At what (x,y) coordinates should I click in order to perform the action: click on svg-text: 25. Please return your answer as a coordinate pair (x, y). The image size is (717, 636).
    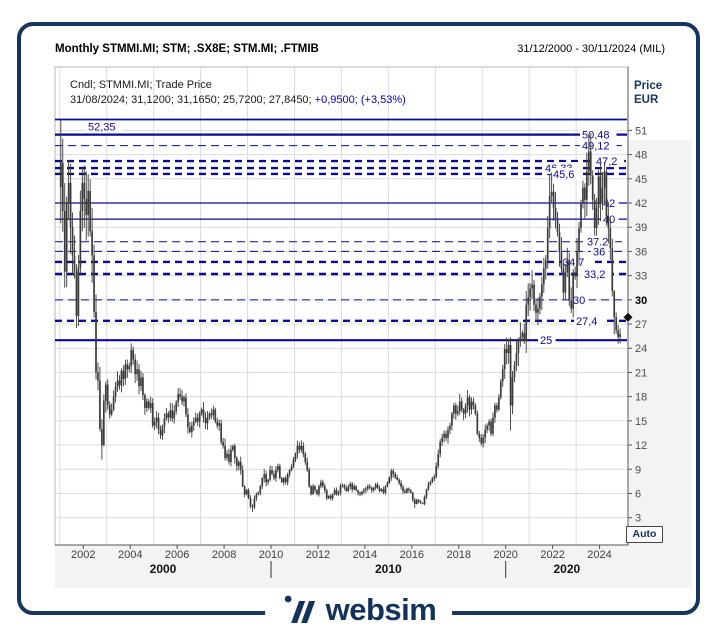
    Looking at the image, I should click on (546, 341).